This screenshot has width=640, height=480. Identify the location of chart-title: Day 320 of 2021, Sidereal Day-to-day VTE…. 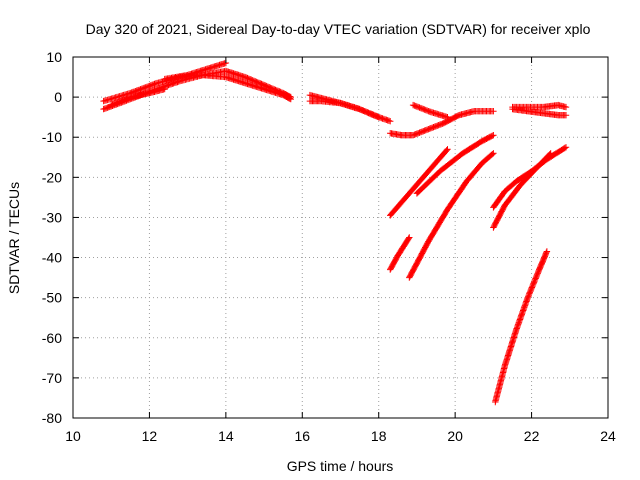
(338, 29).